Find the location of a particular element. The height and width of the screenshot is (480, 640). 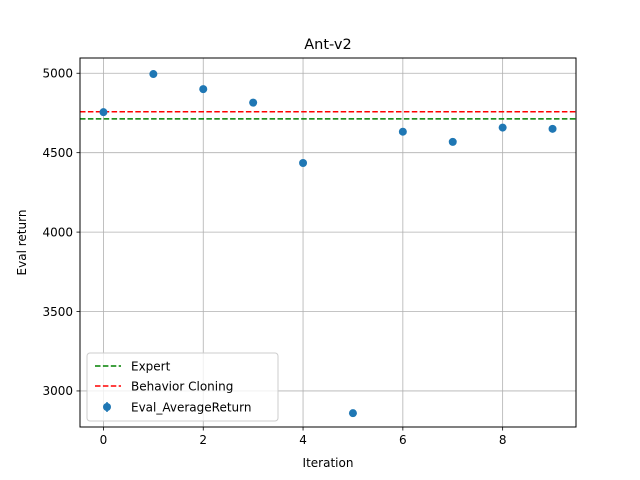

x-tick-label: 2 is located at coordinates (203, 440).